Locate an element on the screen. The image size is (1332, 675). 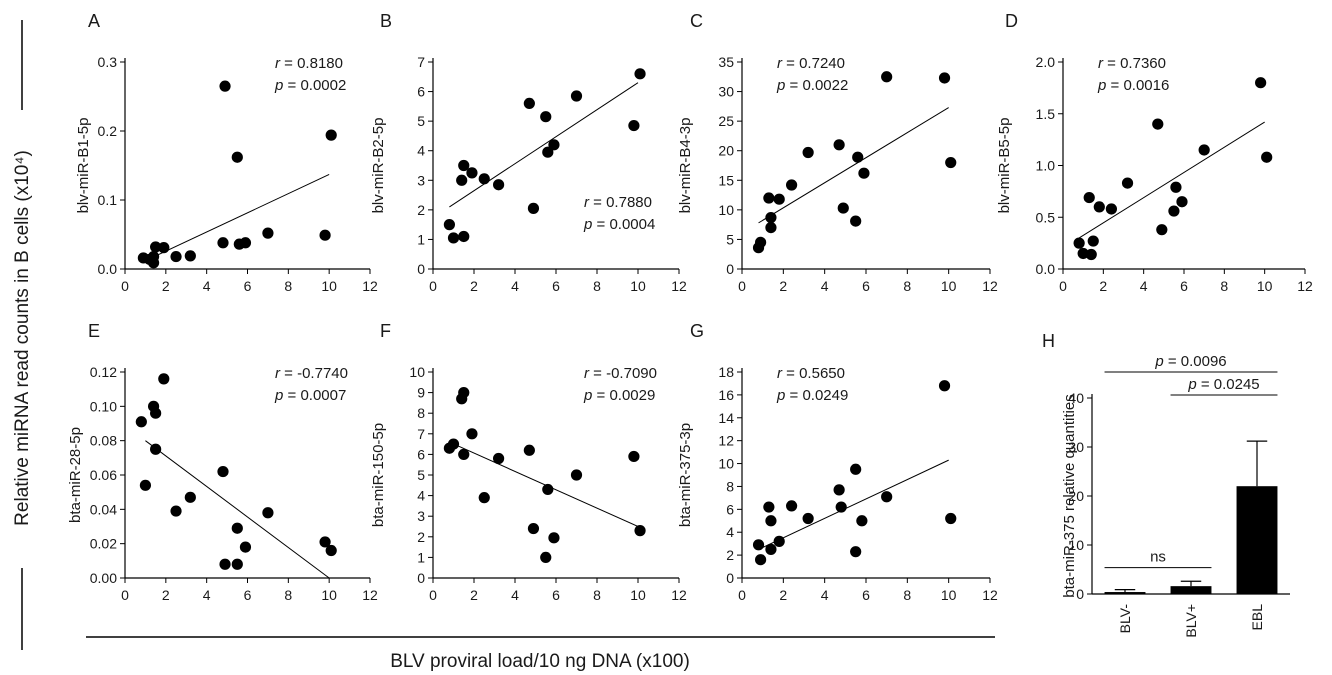
panel-f-ytick-label: 0 is located at coordinates (421, 578).